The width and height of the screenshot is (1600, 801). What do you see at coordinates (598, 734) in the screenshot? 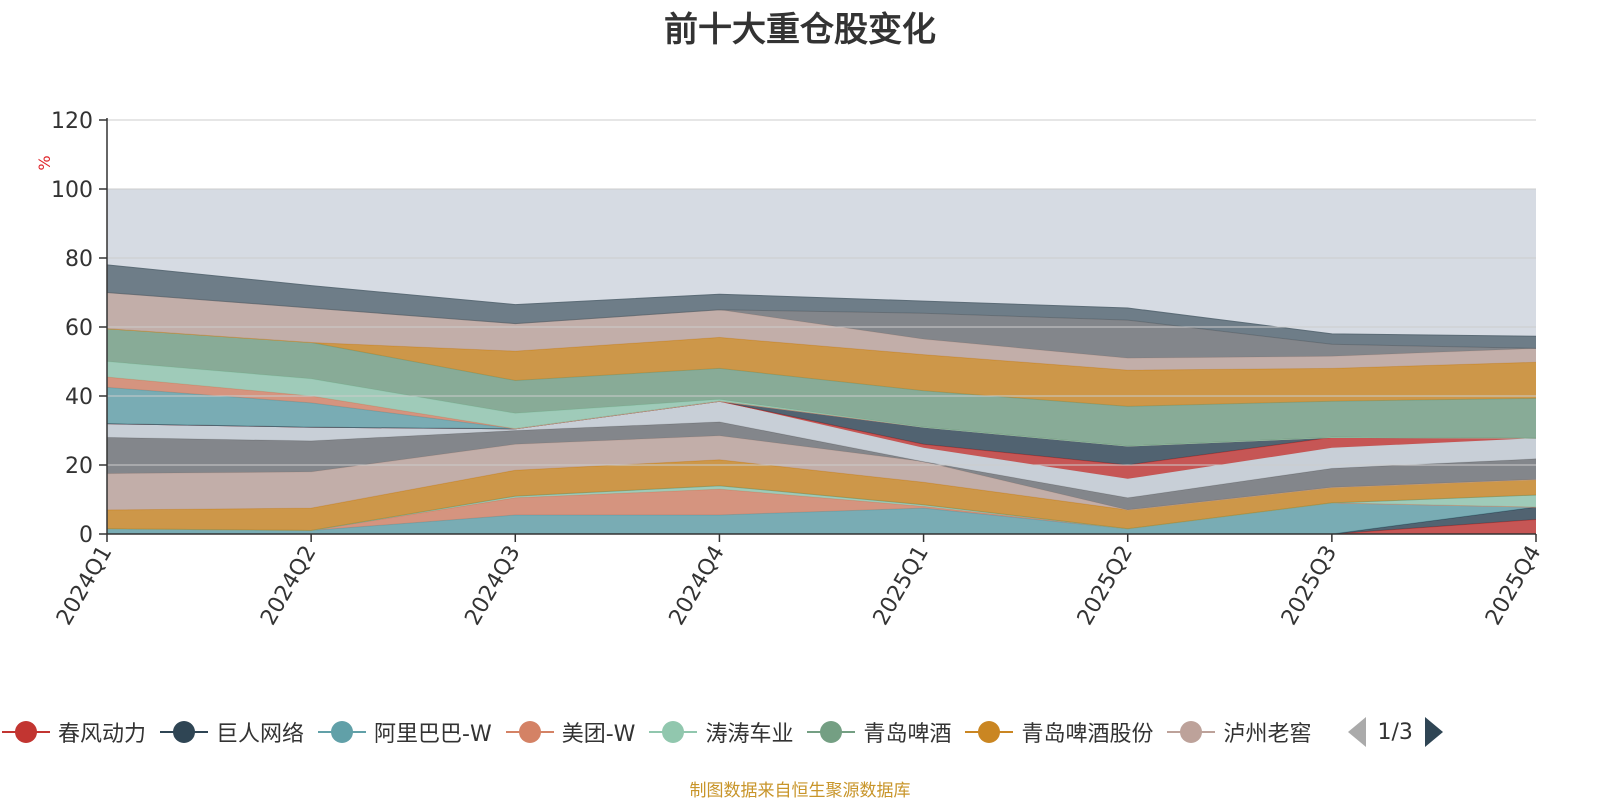
I see `legend-label: 美团-W` at bounding box center [598, 734].